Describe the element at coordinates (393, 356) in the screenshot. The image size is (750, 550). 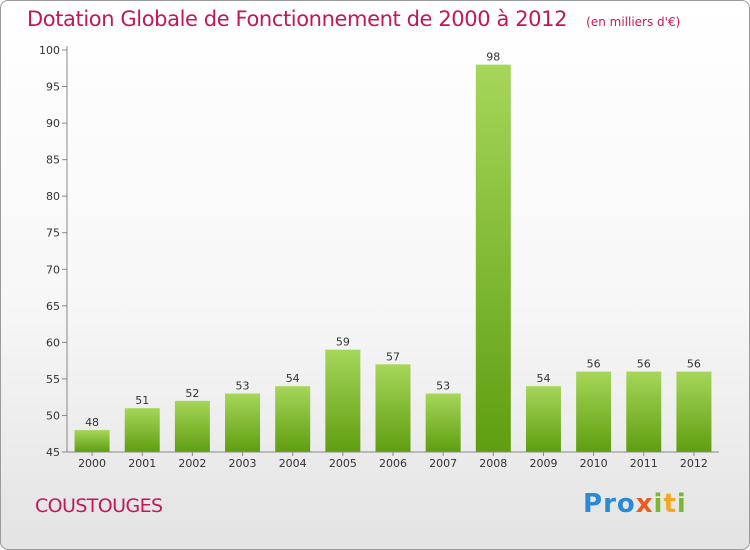
I see `bar-value-label: 57` at that location.